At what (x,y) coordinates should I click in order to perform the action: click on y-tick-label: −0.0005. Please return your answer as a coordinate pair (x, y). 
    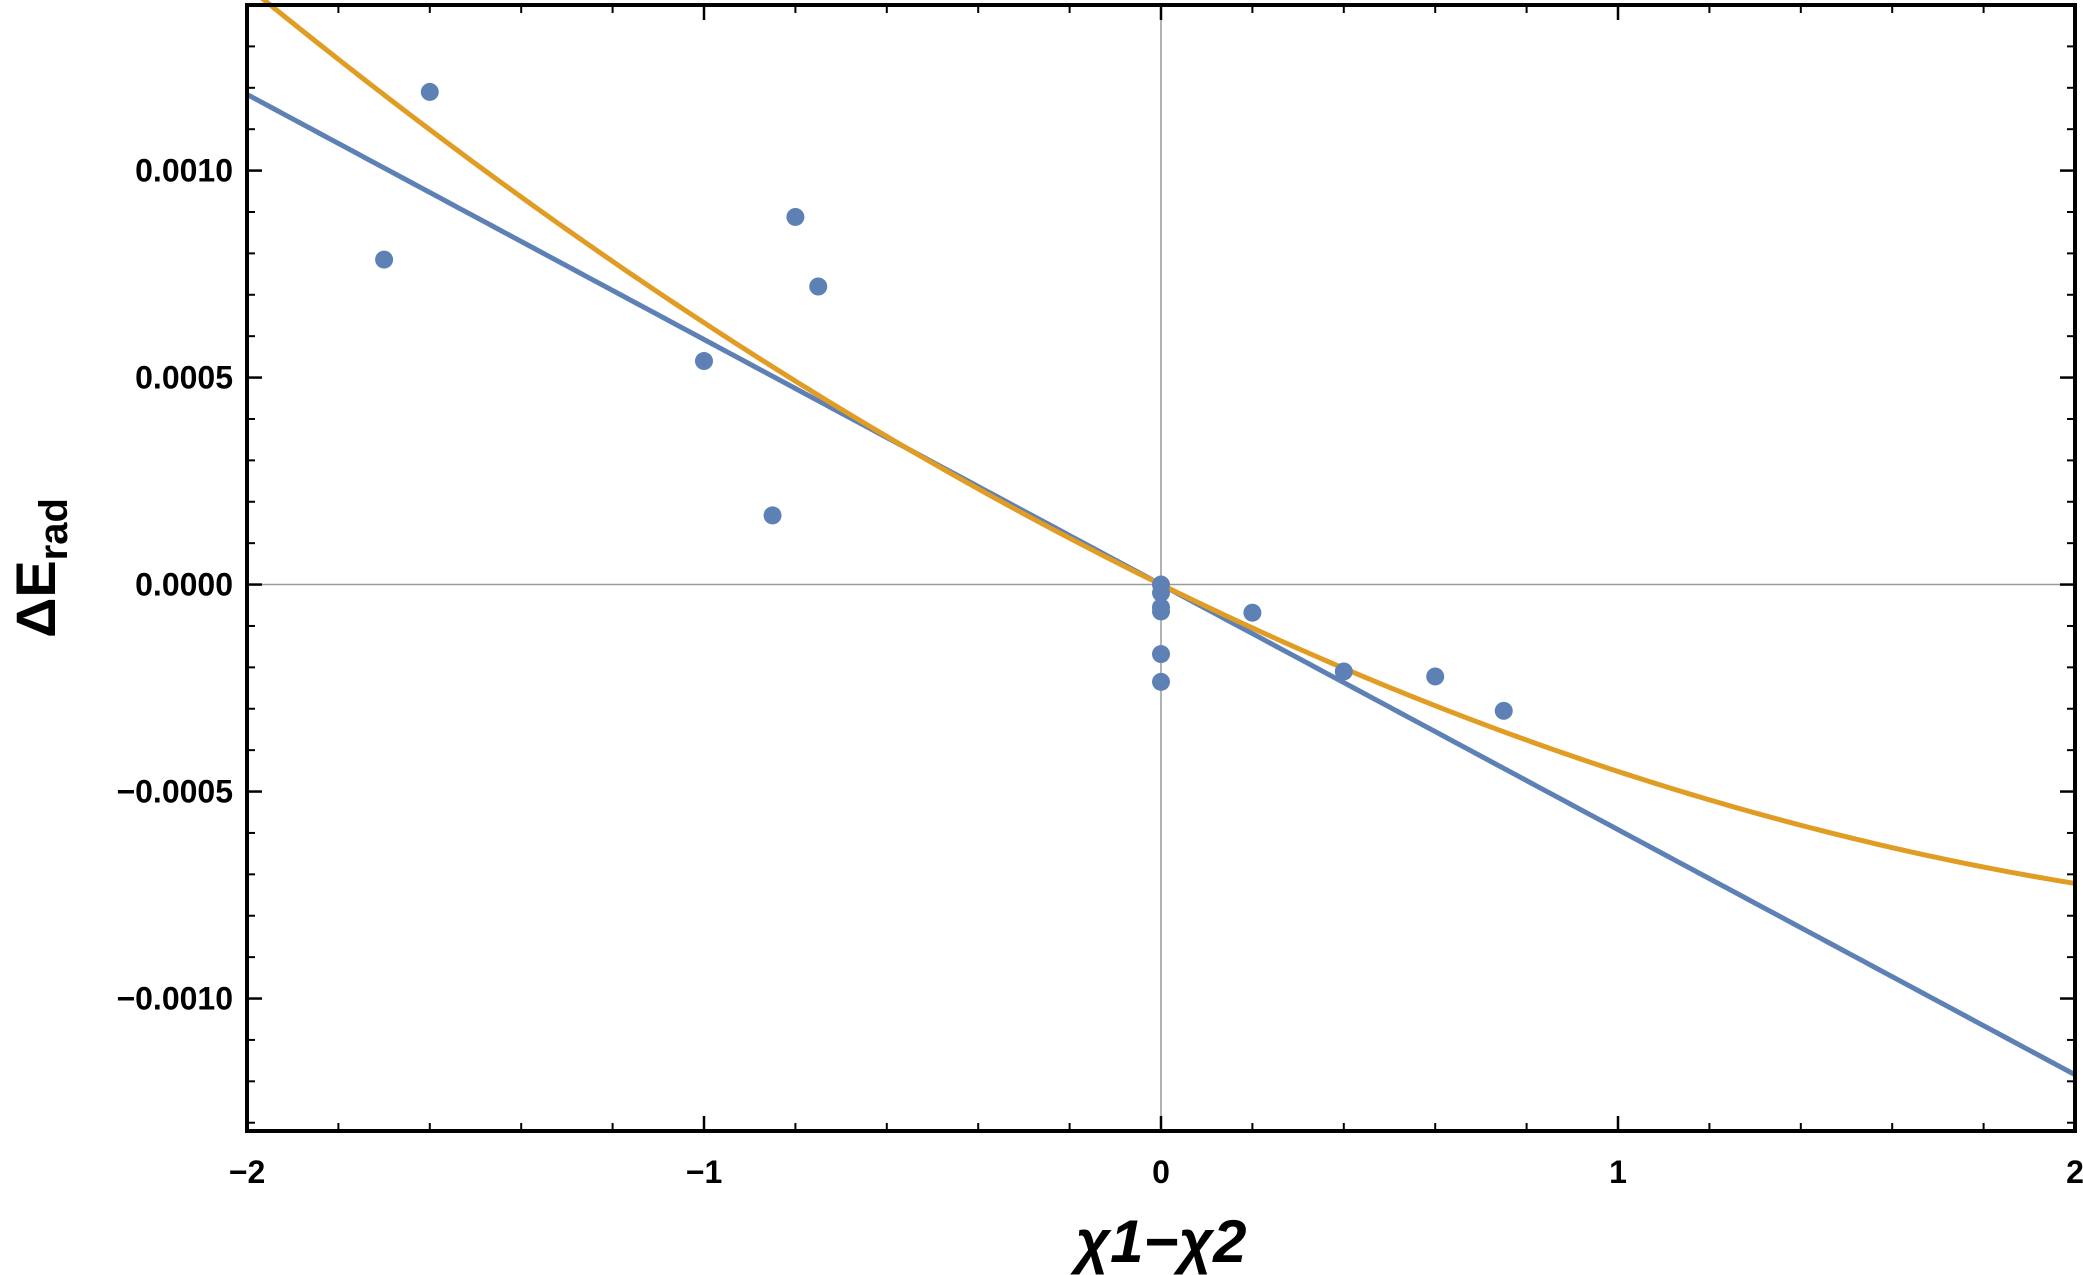
    Looking at the image, I should click on (174, 792).